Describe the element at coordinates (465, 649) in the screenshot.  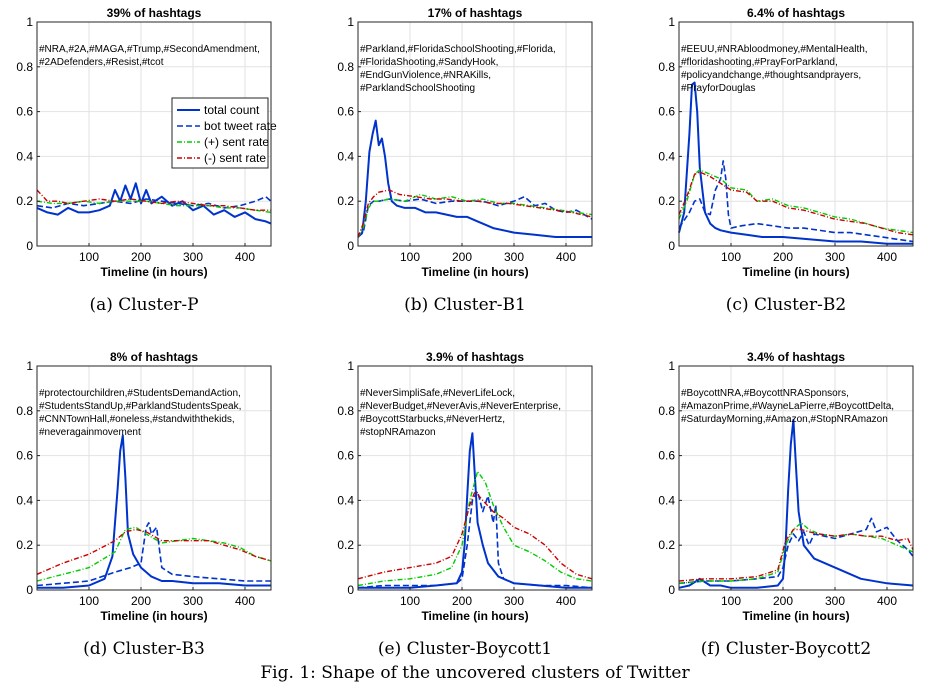
I see `subfigure-caption: (e) Cluster-Boycott1` at that location.